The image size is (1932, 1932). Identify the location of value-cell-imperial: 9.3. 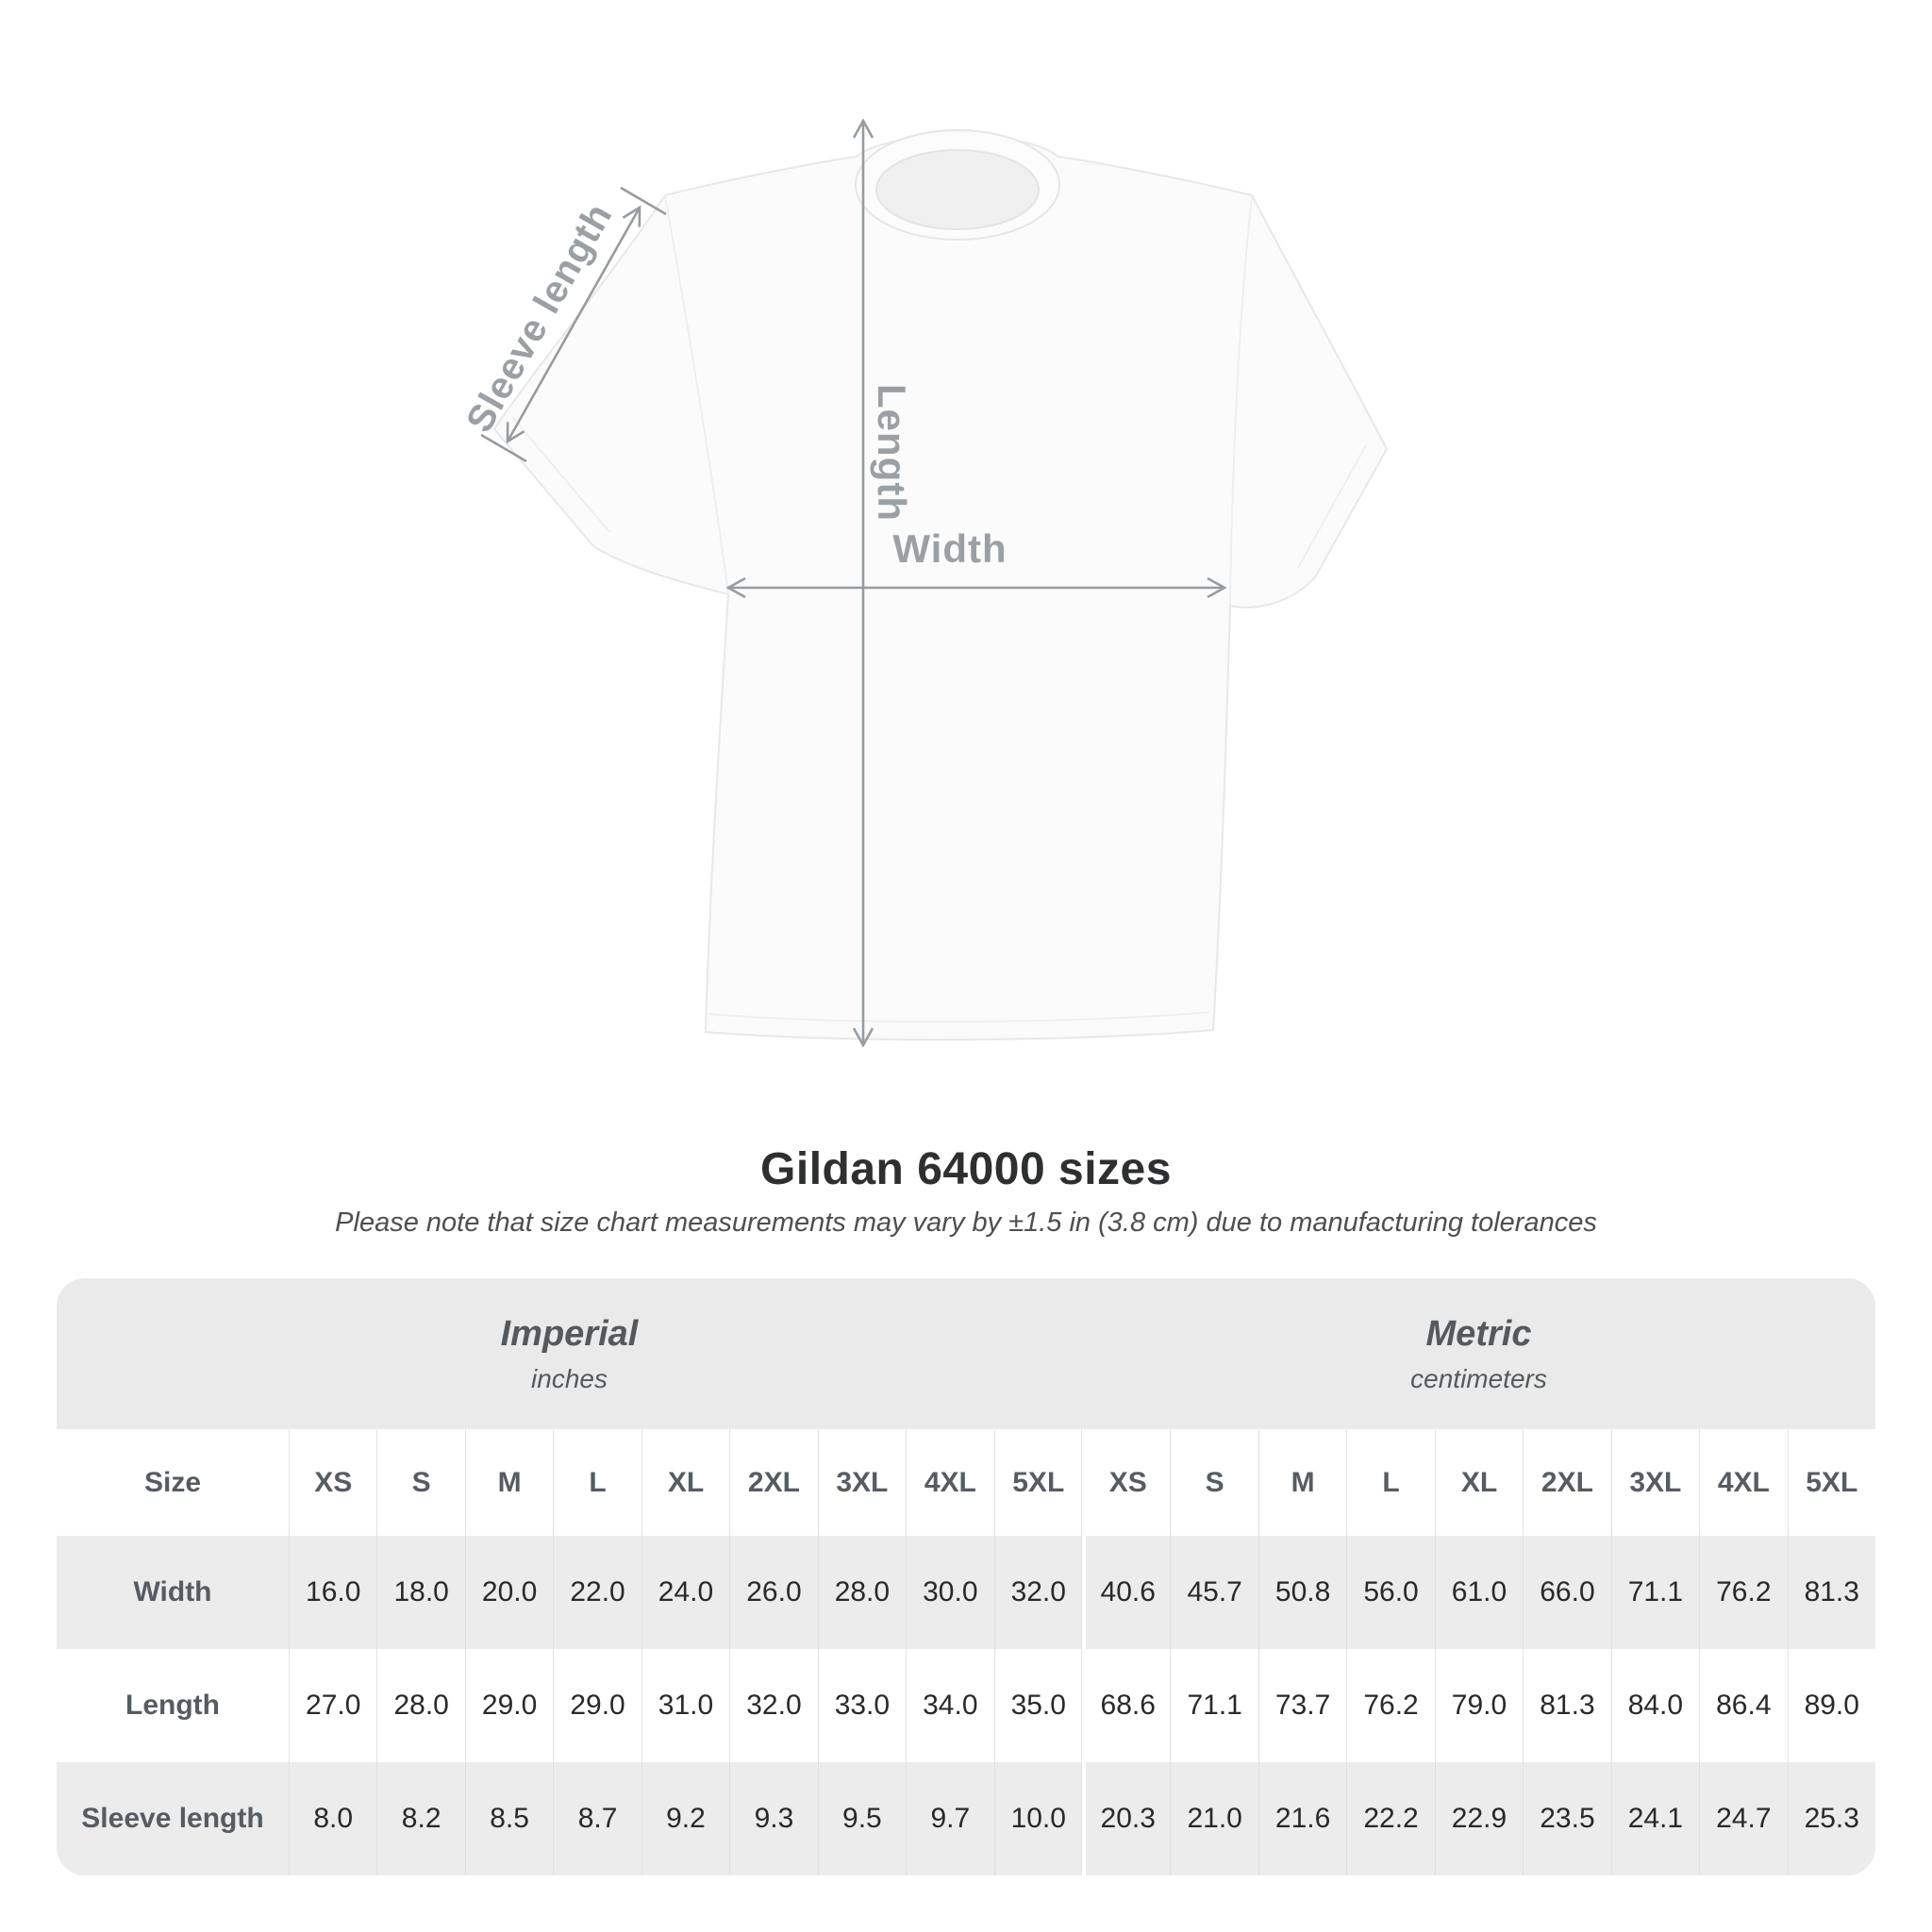
(773, 1819).